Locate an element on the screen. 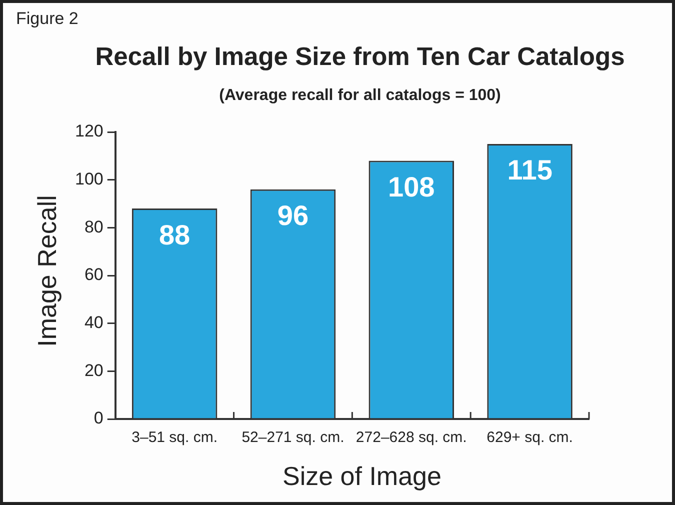 This screenshot has width=675, height=505. y-tick-label: 80 is located at coordinates (94, 226).